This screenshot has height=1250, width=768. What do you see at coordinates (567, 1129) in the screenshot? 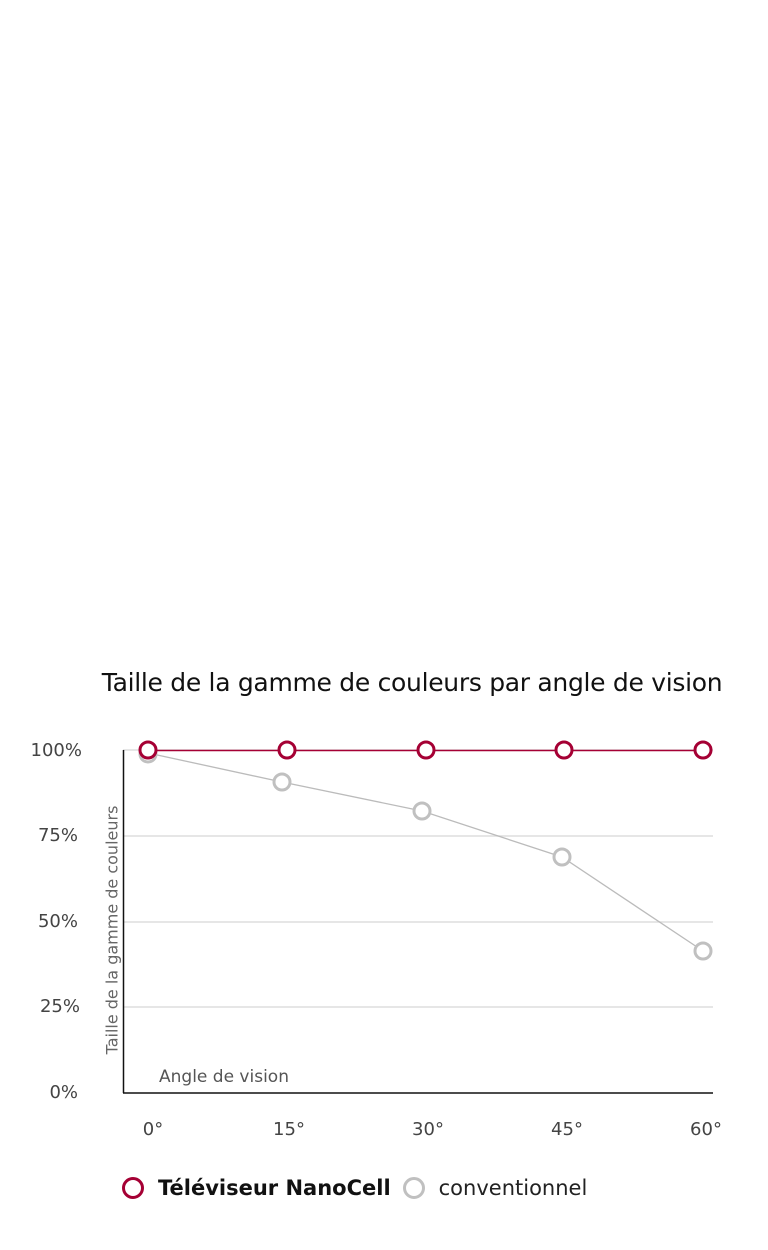
I see `x-tick-45: 45°` at bounding box center [567, 1129].